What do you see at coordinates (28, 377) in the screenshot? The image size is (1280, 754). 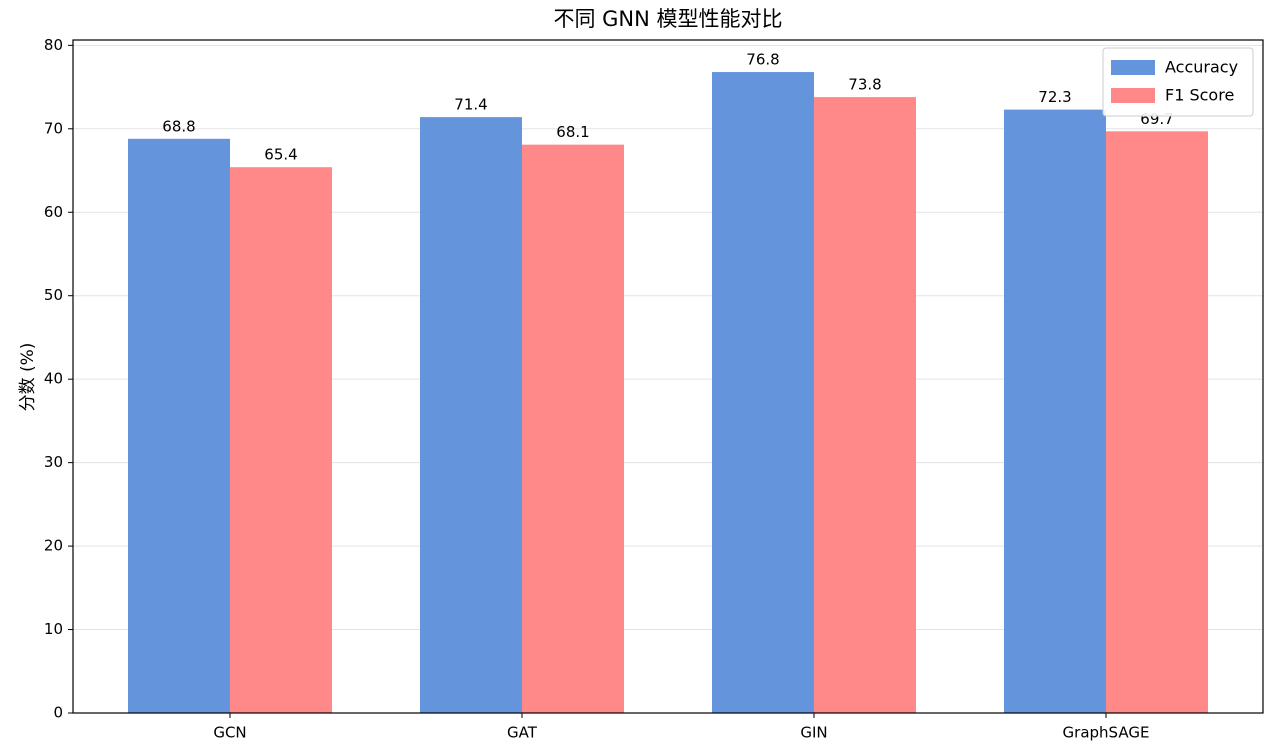 I see `y-axis-label: 分数 (%)` at bounding box center [28, 377].